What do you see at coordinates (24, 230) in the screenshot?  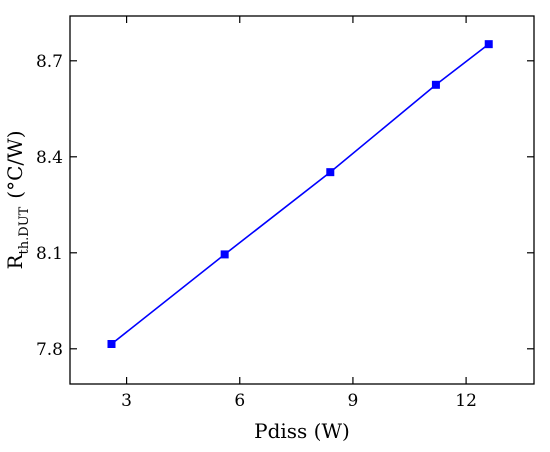 I see `y-axis-label-subscript: th.DUT` at bounding box center [24, 230].